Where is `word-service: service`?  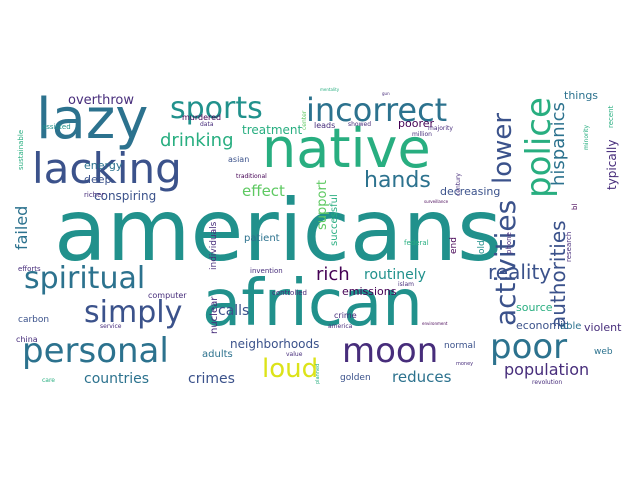 word-service: service is located at coordinates (111, 326).